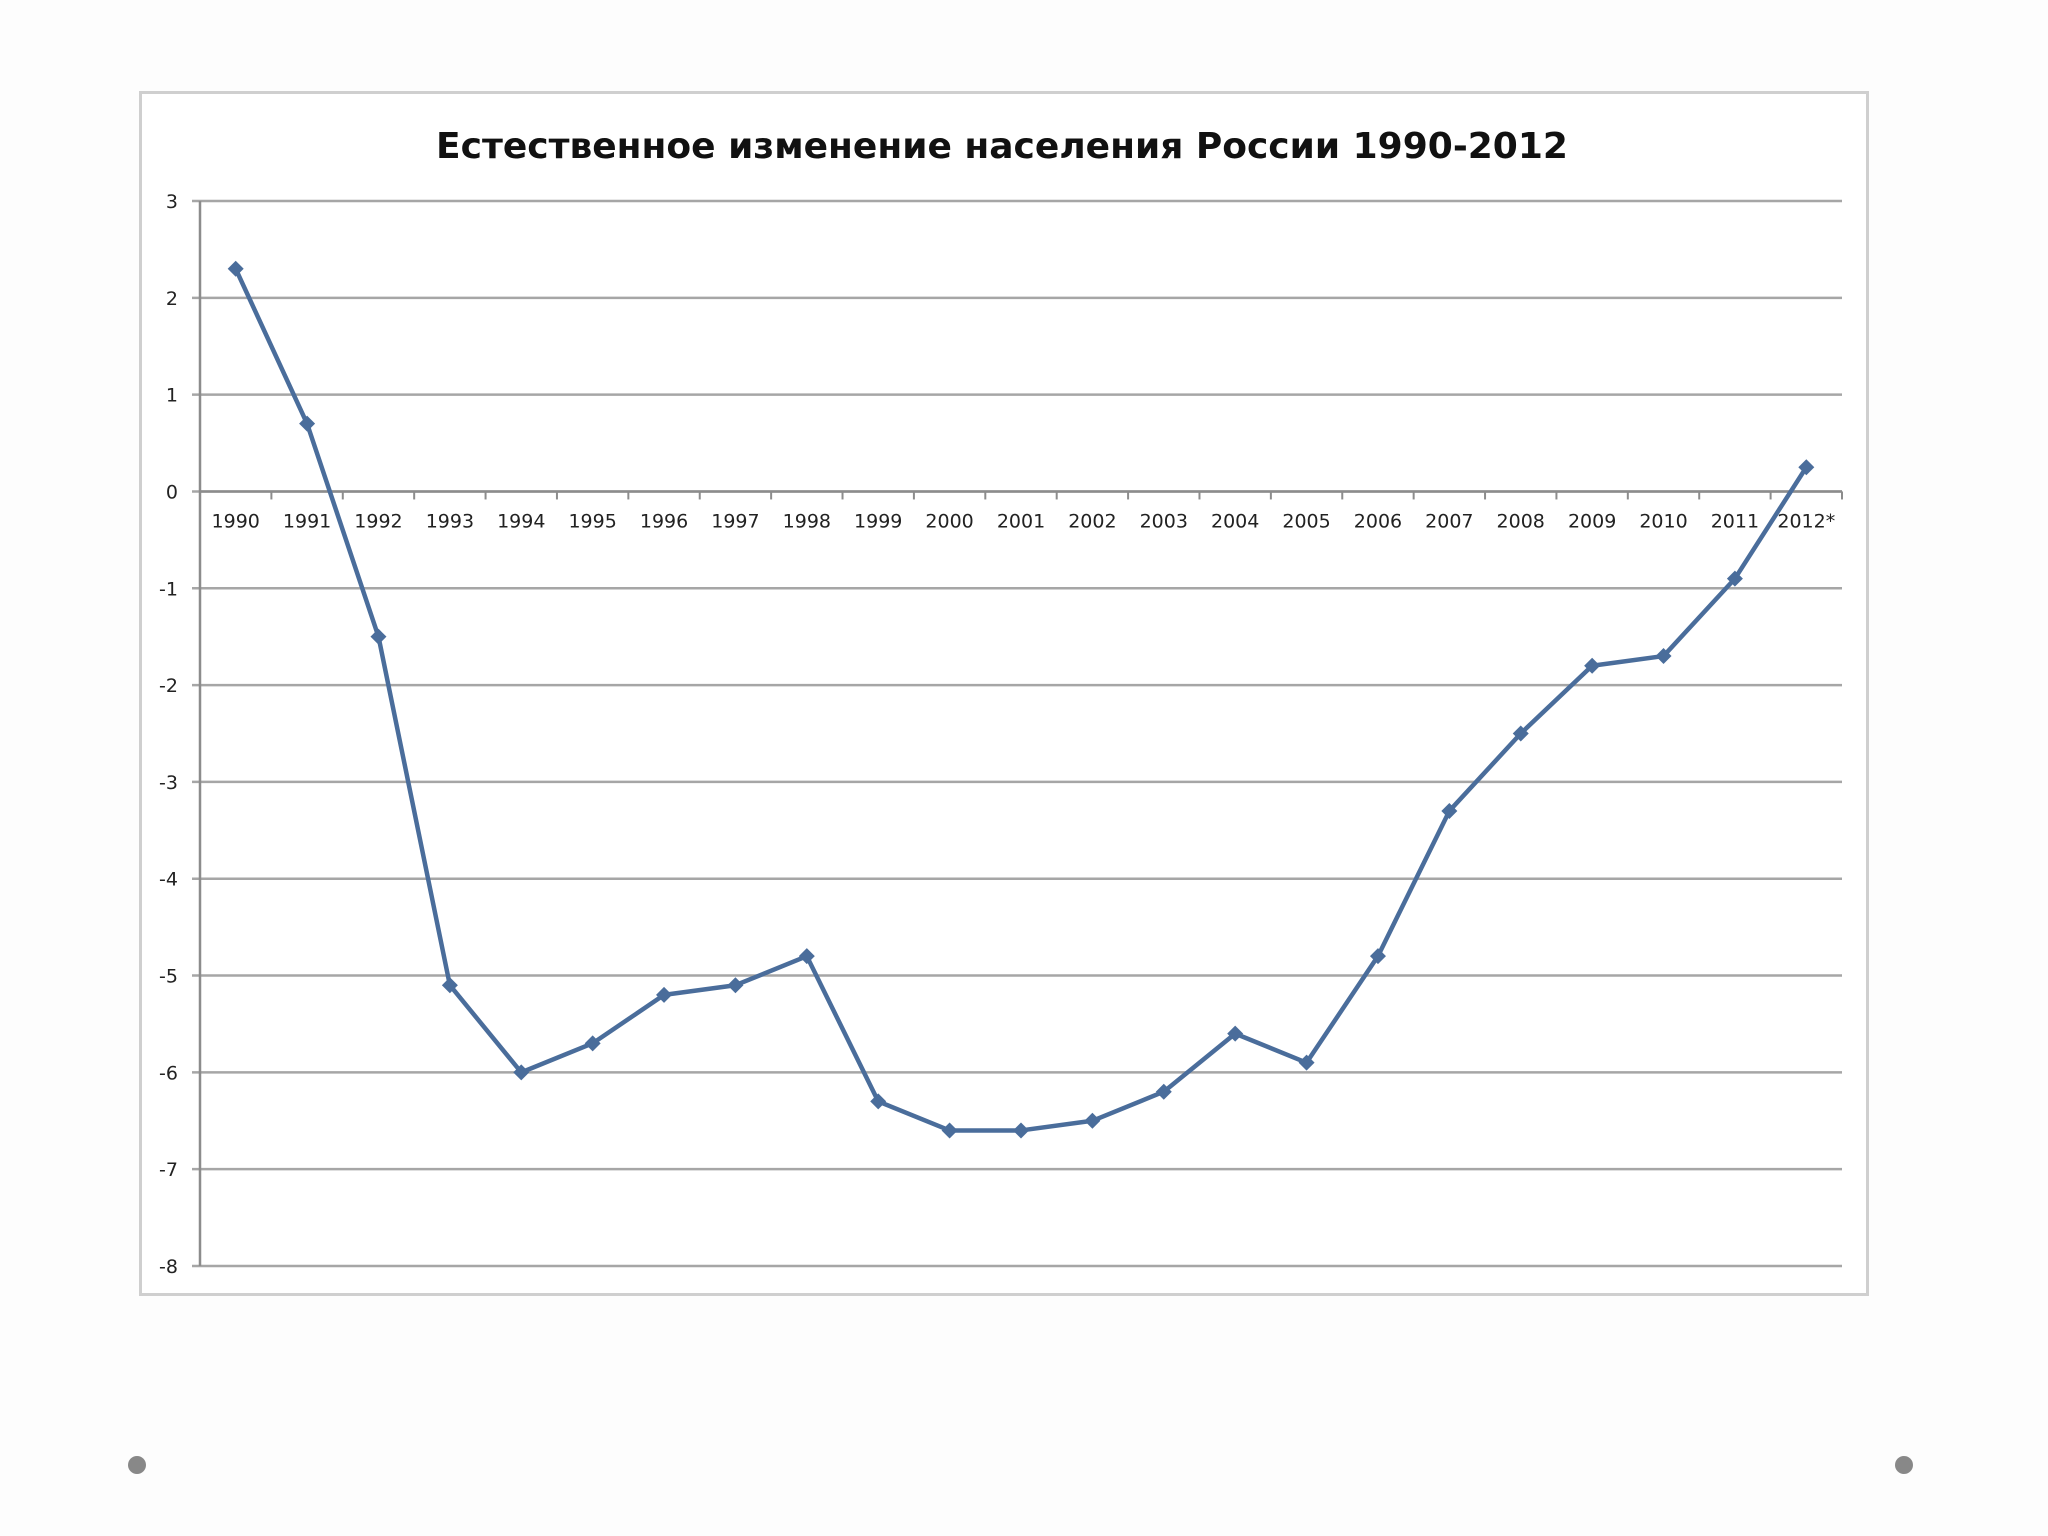  What do you see at coordinates (168, 734) in the screenshot?
I see `y-tick-labels: 3 2 1 0 -1 -2 -3 -4 -5 -6 -7 -8` at bounding box center [168, 734].